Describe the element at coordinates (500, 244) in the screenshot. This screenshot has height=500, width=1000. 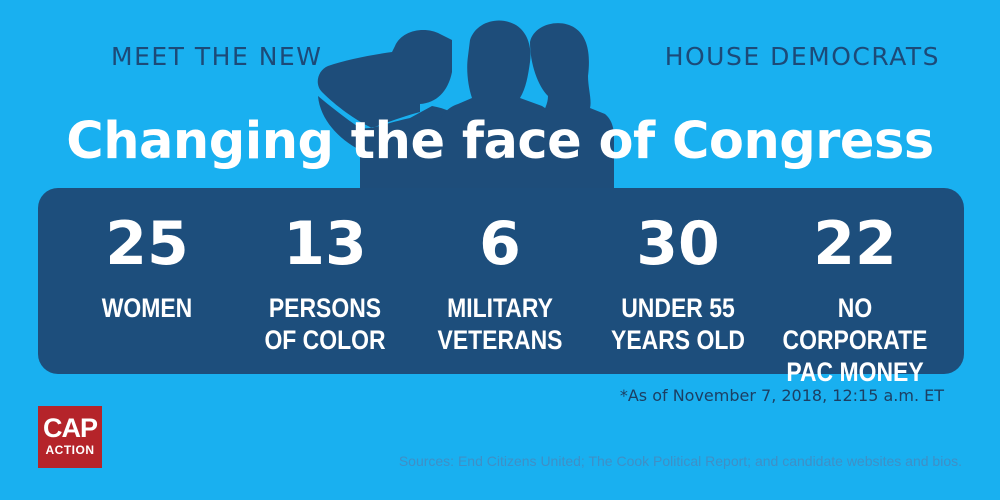
I see `stat-number: 6` at that location.